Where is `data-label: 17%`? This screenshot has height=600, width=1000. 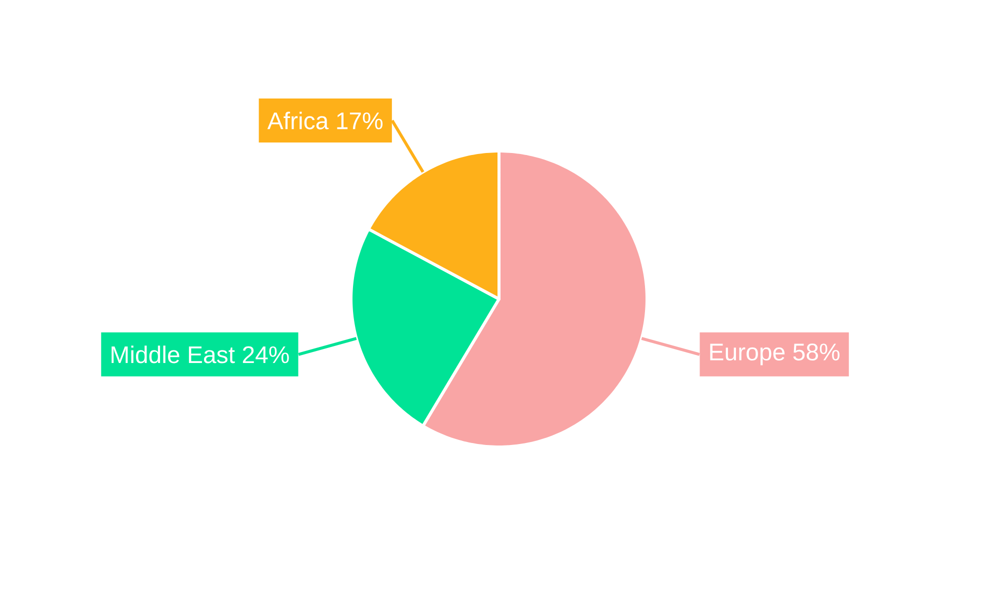
data-label: 17% is located at coordinates (360, 121).